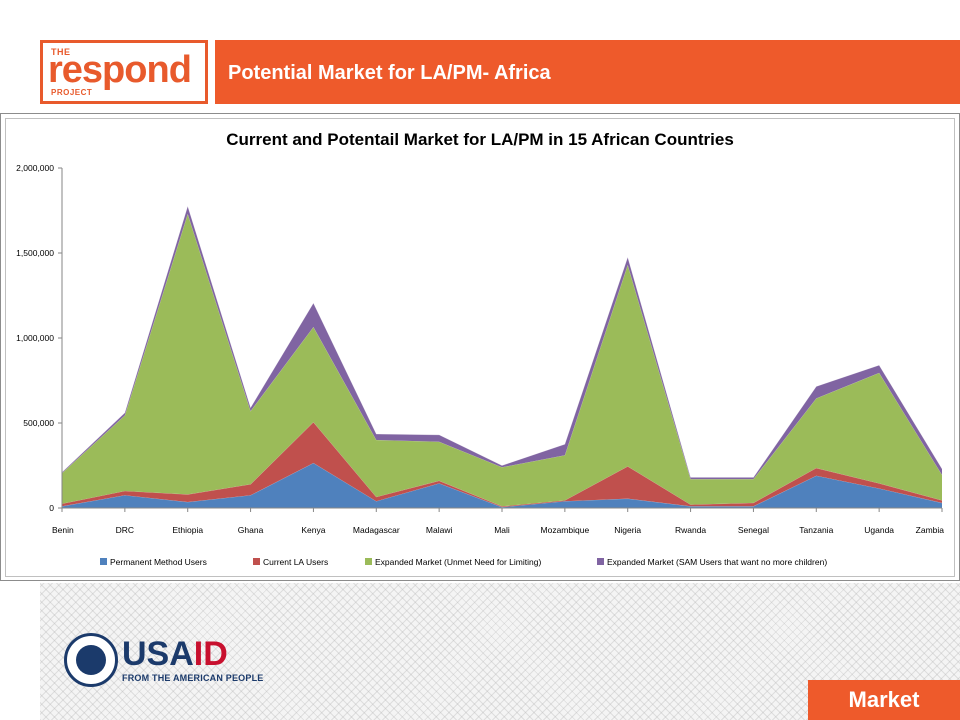  What do you see at coordinates (587, 72) in the screenshot?
I see `title-bar: Potential Market for LA/PM- Africa` at bounding box center [587, 72].